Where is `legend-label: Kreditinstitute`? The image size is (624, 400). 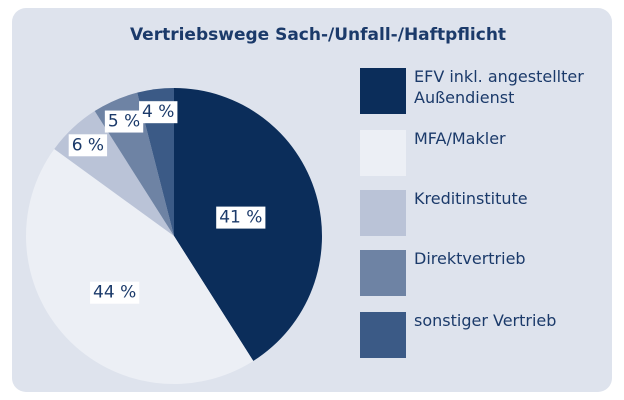
legend-label: Kreditinstitute is located at coordinates (471, 198).